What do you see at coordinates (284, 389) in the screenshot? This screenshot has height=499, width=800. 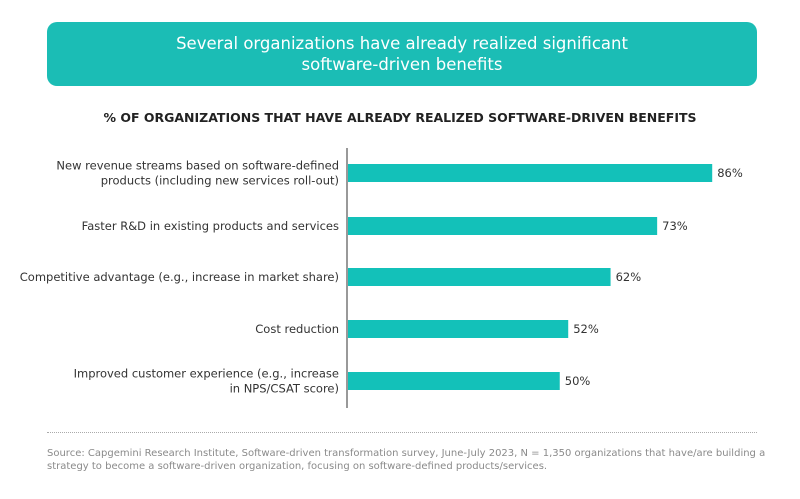 I see `category-label: in NPS/CSAT score)` at bounding box center [284, 389].